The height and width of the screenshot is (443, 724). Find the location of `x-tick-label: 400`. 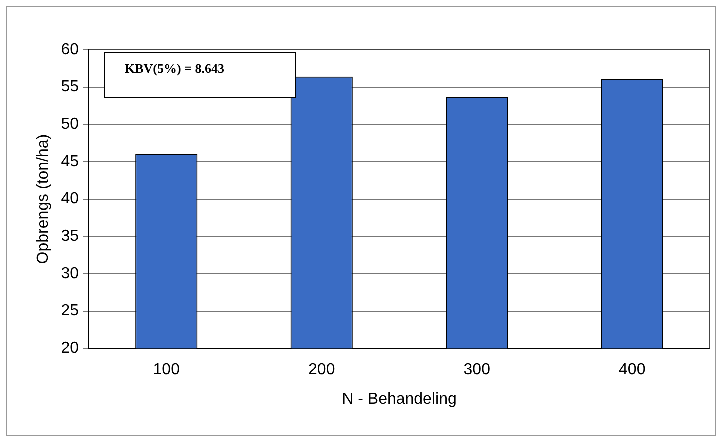

x-tick-label: 400 is located at coordinates (632, 370).